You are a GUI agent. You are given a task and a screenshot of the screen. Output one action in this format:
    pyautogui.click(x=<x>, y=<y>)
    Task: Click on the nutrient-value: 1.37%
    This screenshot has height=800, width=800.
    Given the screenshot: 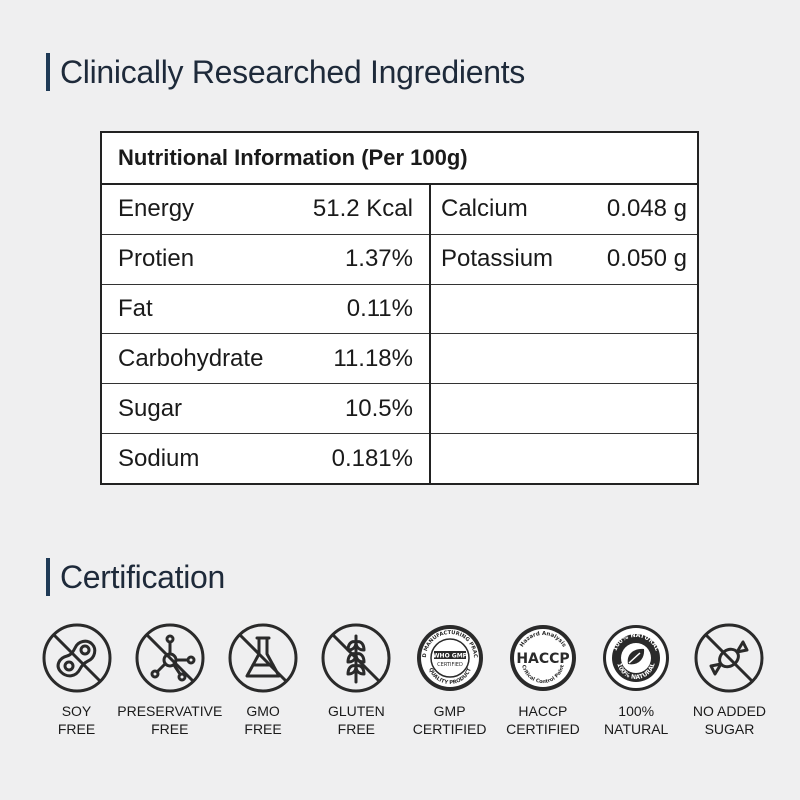 What is the action you would take?
    pyautogui.click(x=378, y=259)
    